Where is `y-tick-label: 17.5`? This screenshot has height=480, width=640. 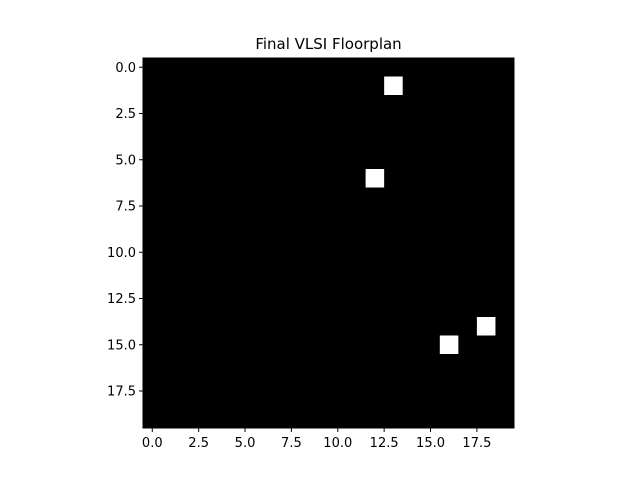 y-tick-label: 17.5 is located at coordinates (121, 392).